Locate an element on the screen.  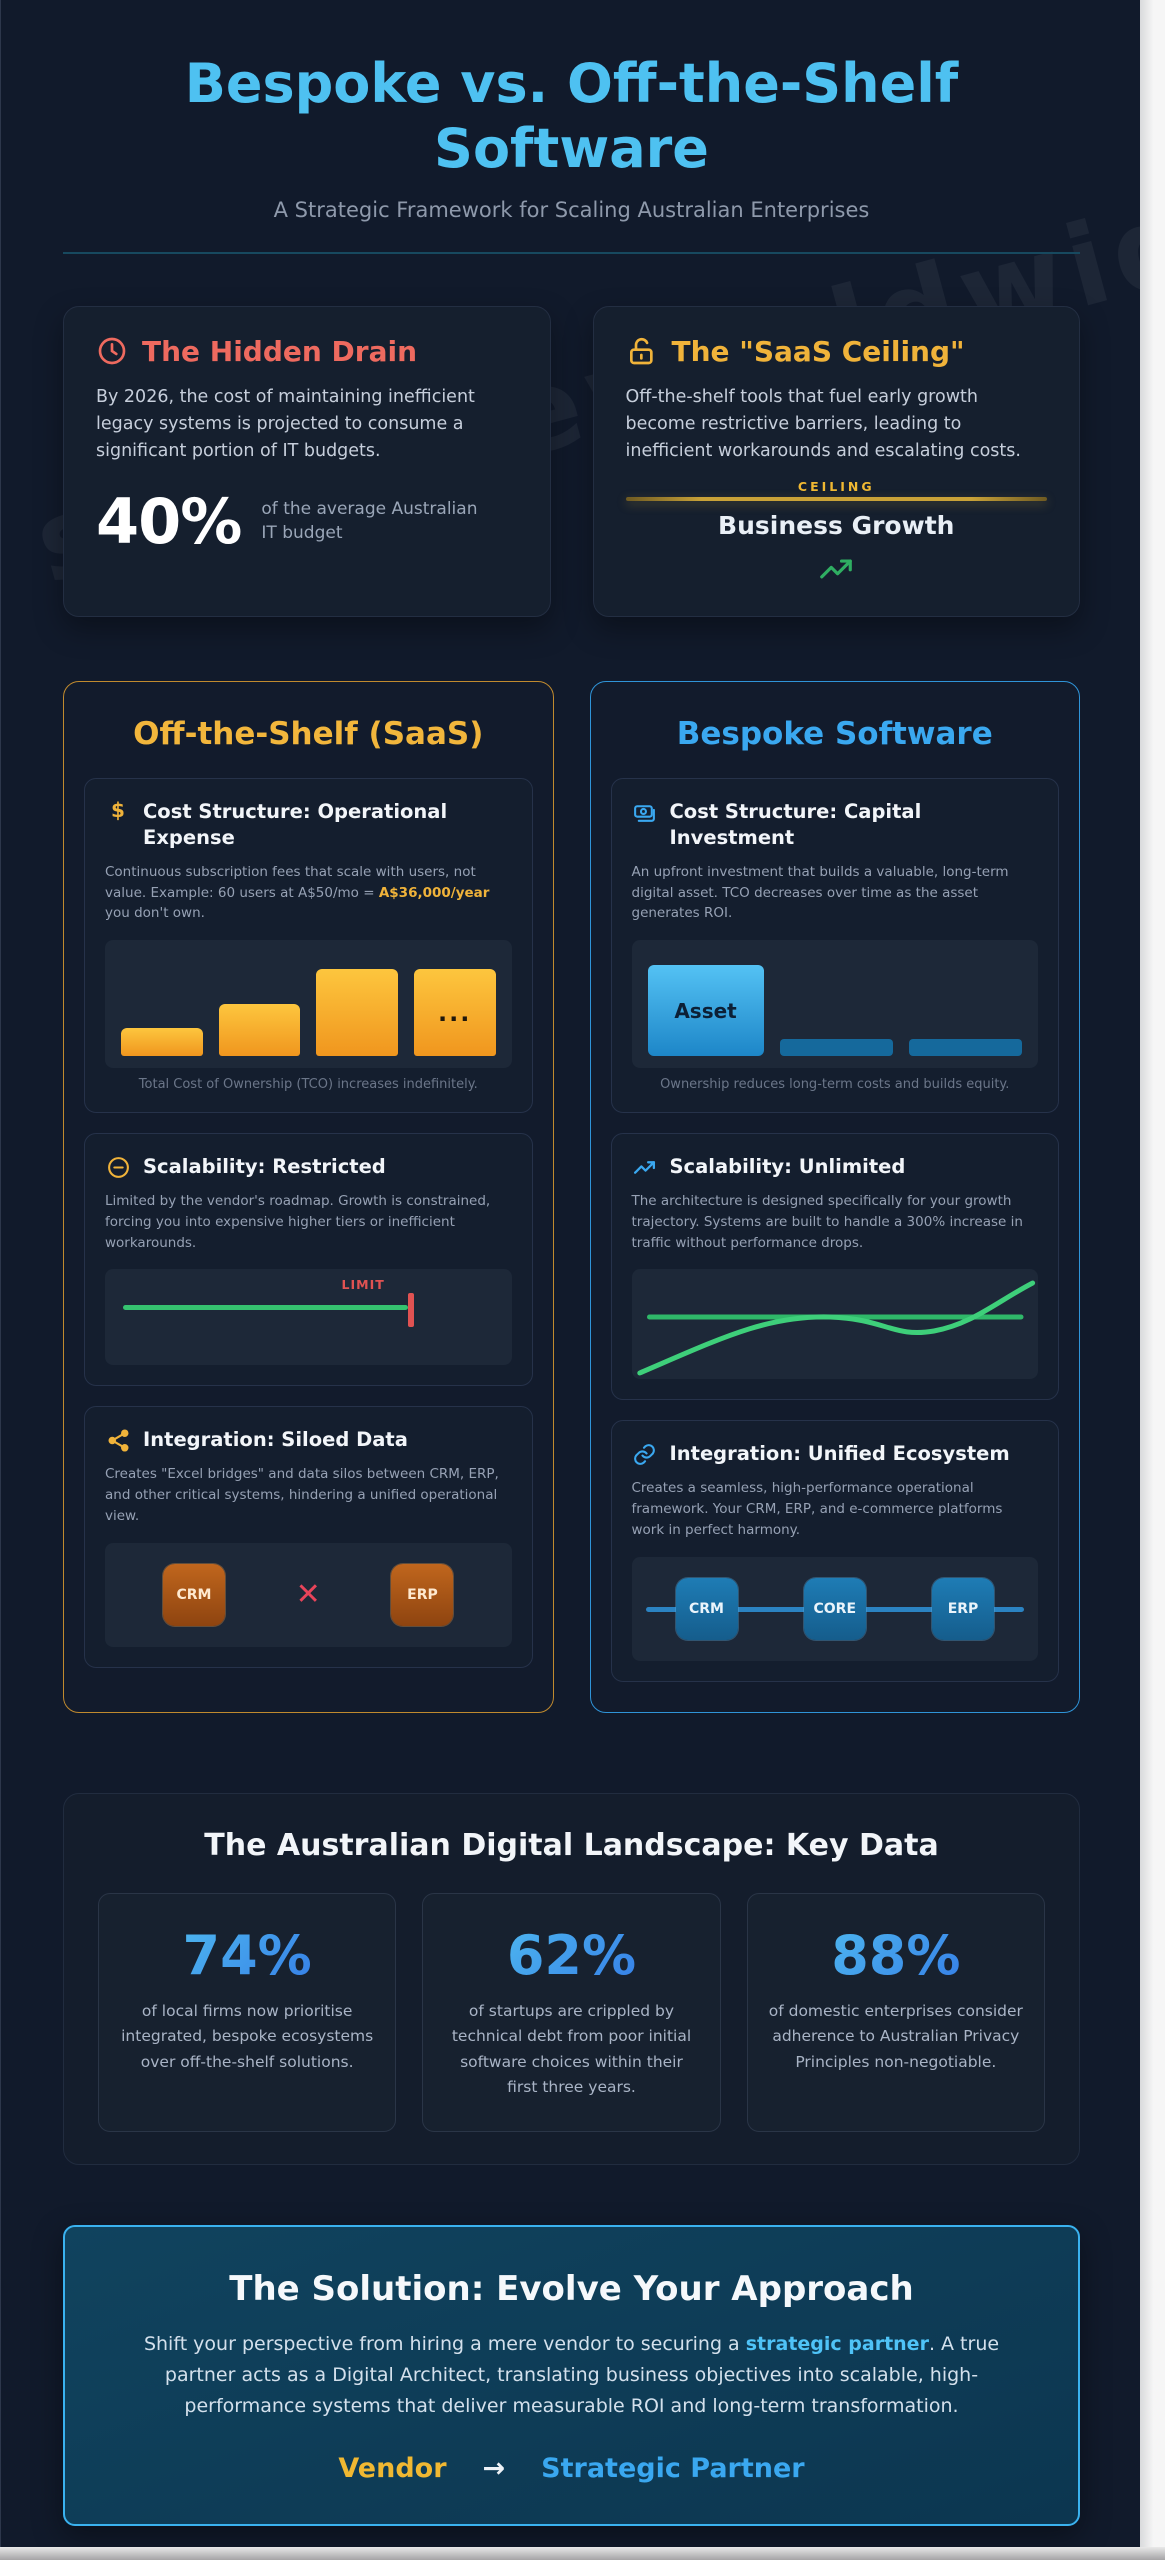
strategic-partner-label: Strategic Partner is located at coordinates (673, 2468).